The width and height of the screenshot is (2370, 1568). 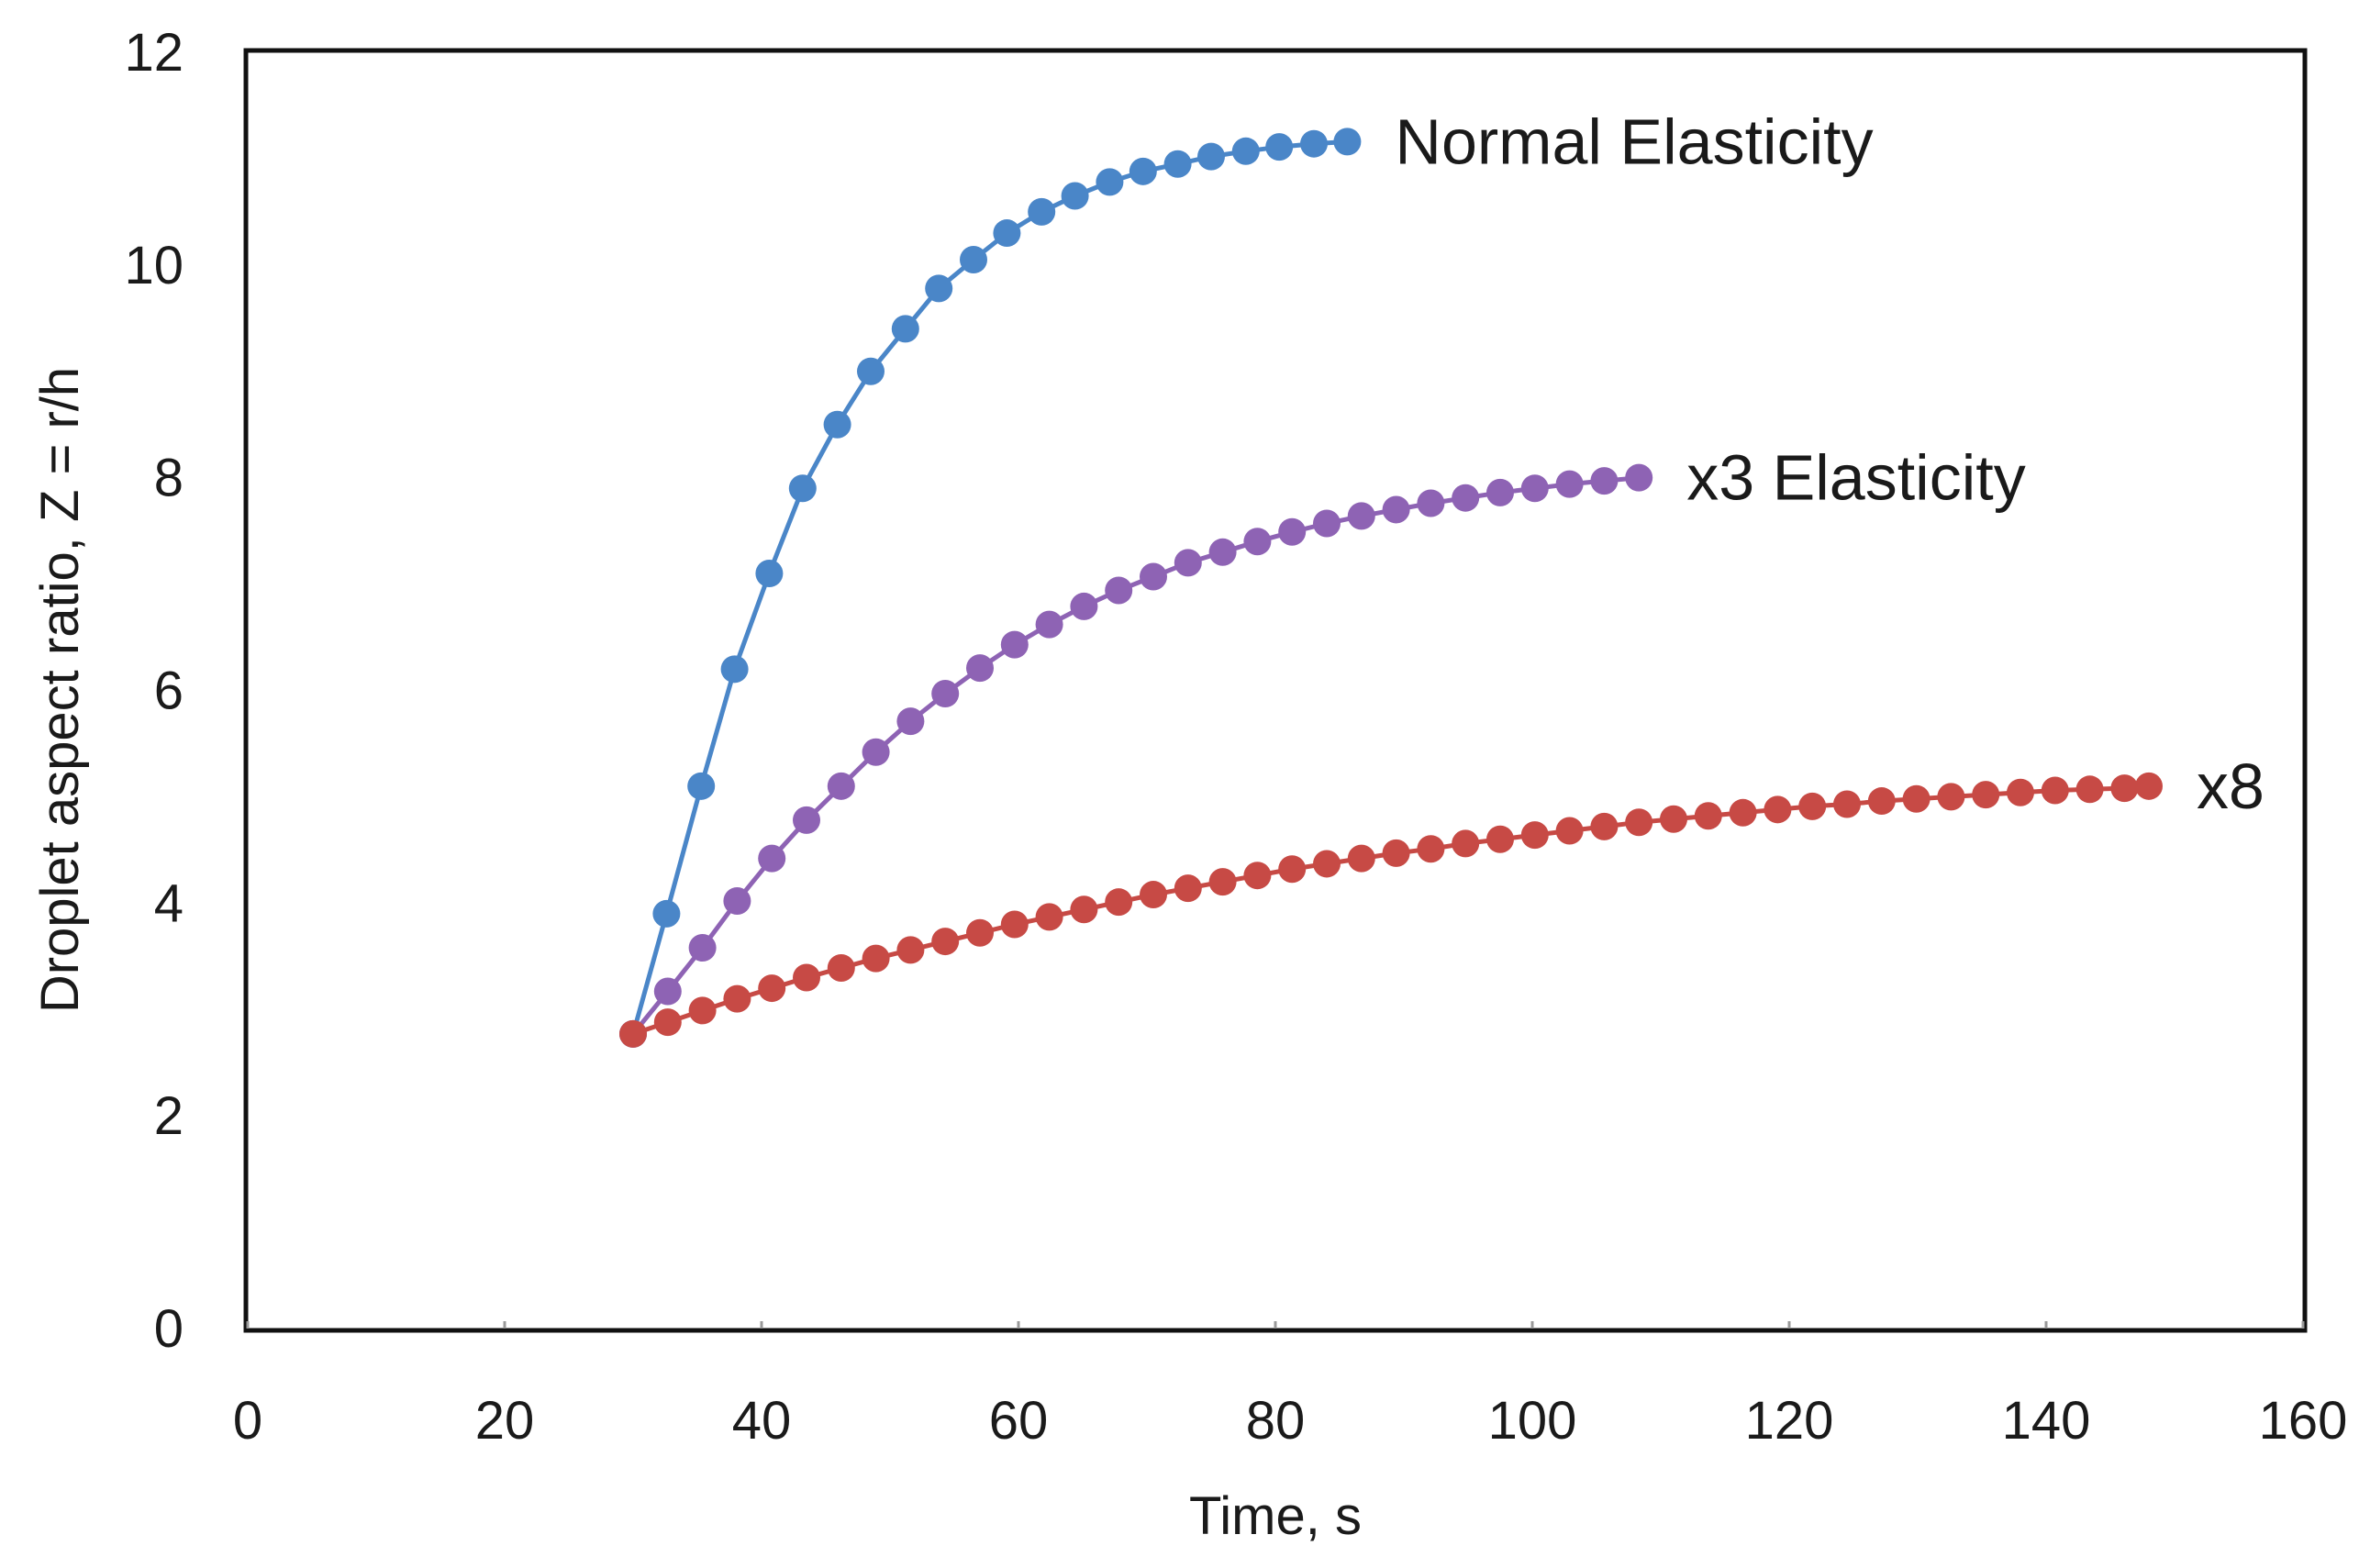 I want to click on x-tick-label: 40, so click(x=762, y=1421).